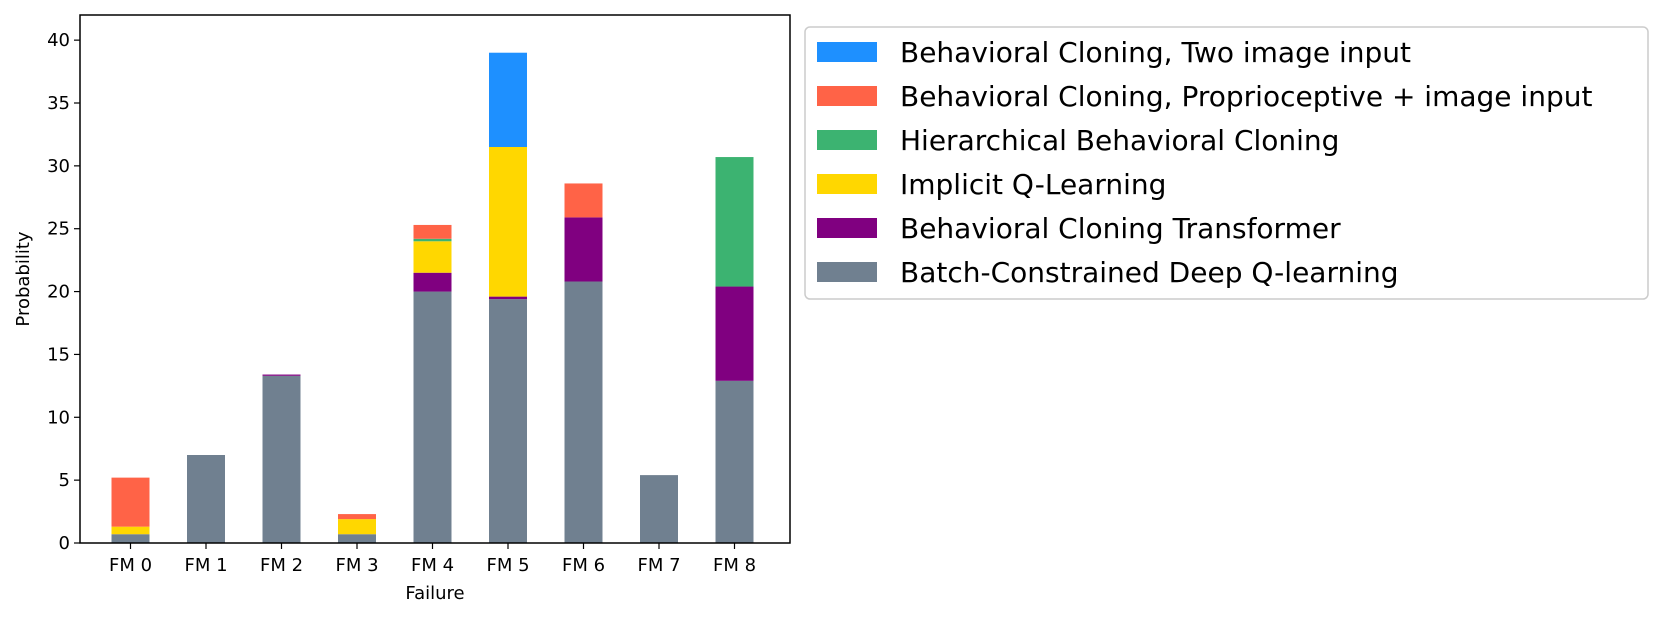  What do you see at coordinates (434, 593) in the screenshot?
I see `x-axis-label: Failure` at bounding box center [434, 593].